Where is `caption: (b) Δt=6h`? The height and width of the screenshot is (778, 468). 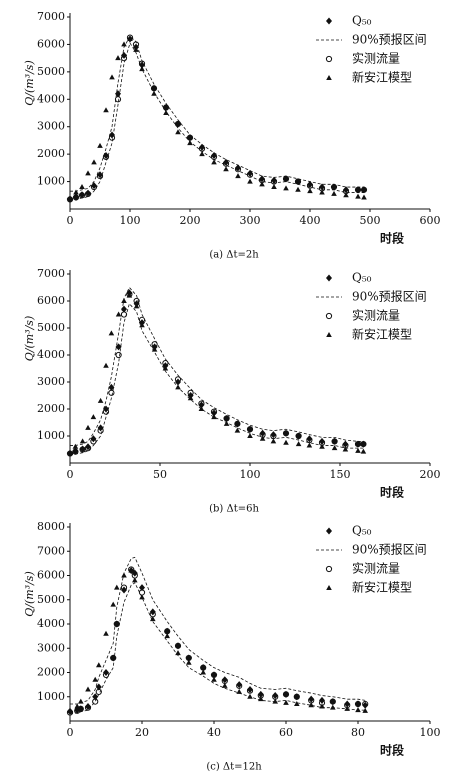 caption: (b) Δt=6h is located at coordinates (234, 509).